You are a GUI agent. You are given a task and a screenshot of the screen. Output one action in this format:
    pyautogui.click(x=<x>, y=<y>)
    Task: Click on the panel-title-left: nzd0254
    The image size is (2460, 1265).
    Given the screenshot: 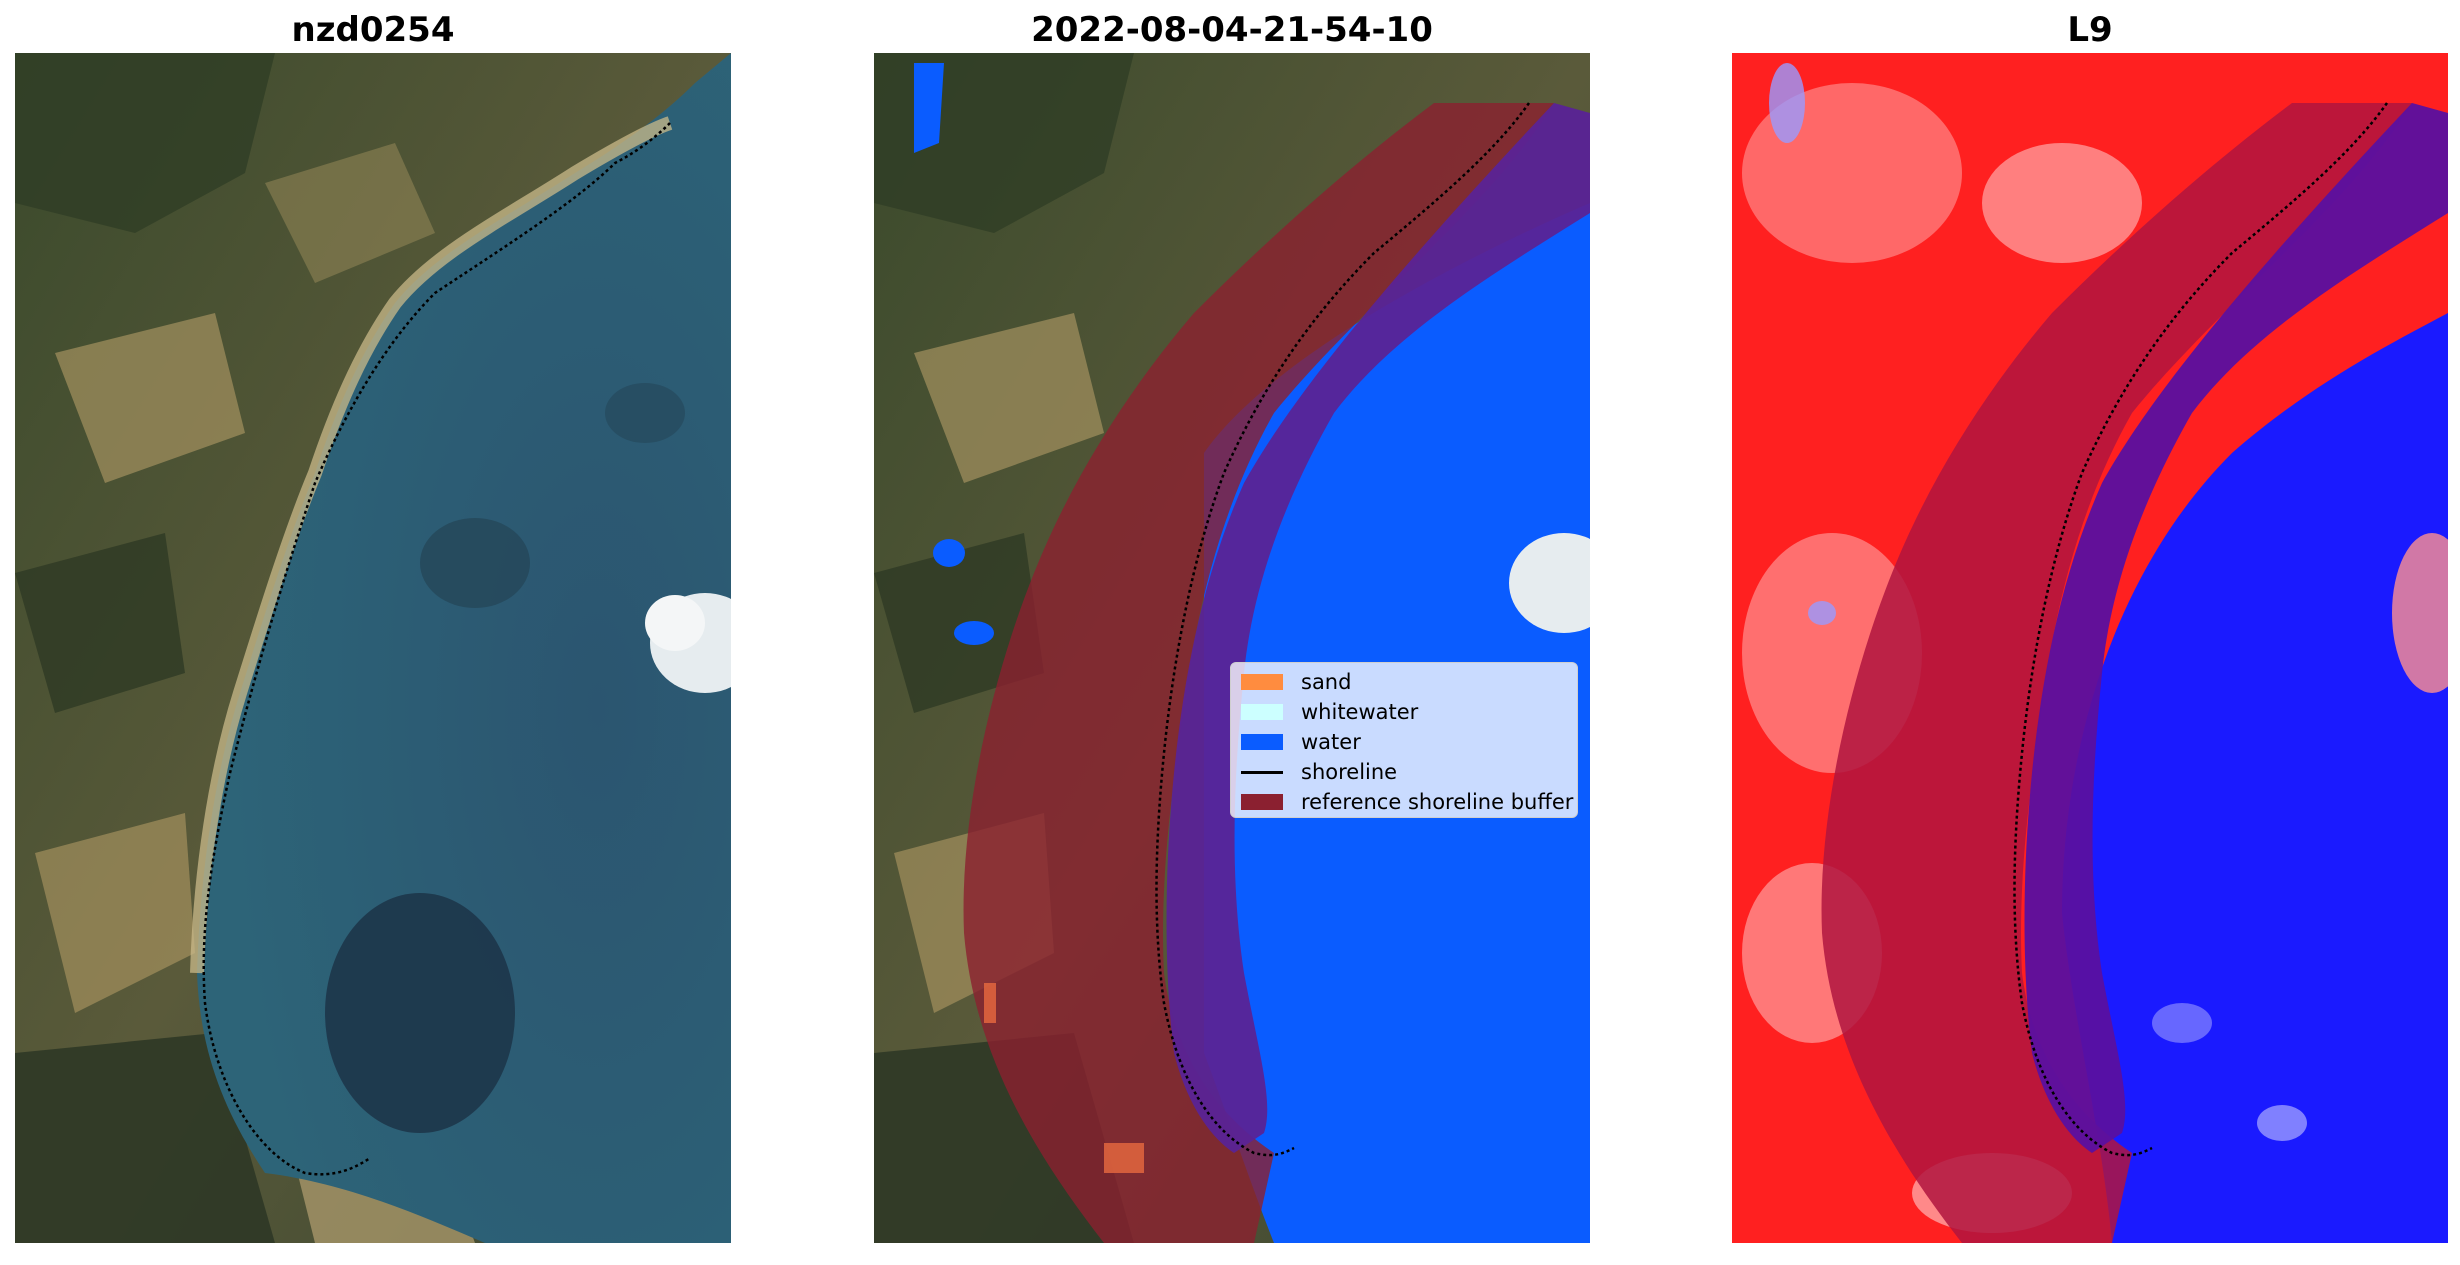 What is the action you would take?
    pyautogui.click(x=373, y=30)
    